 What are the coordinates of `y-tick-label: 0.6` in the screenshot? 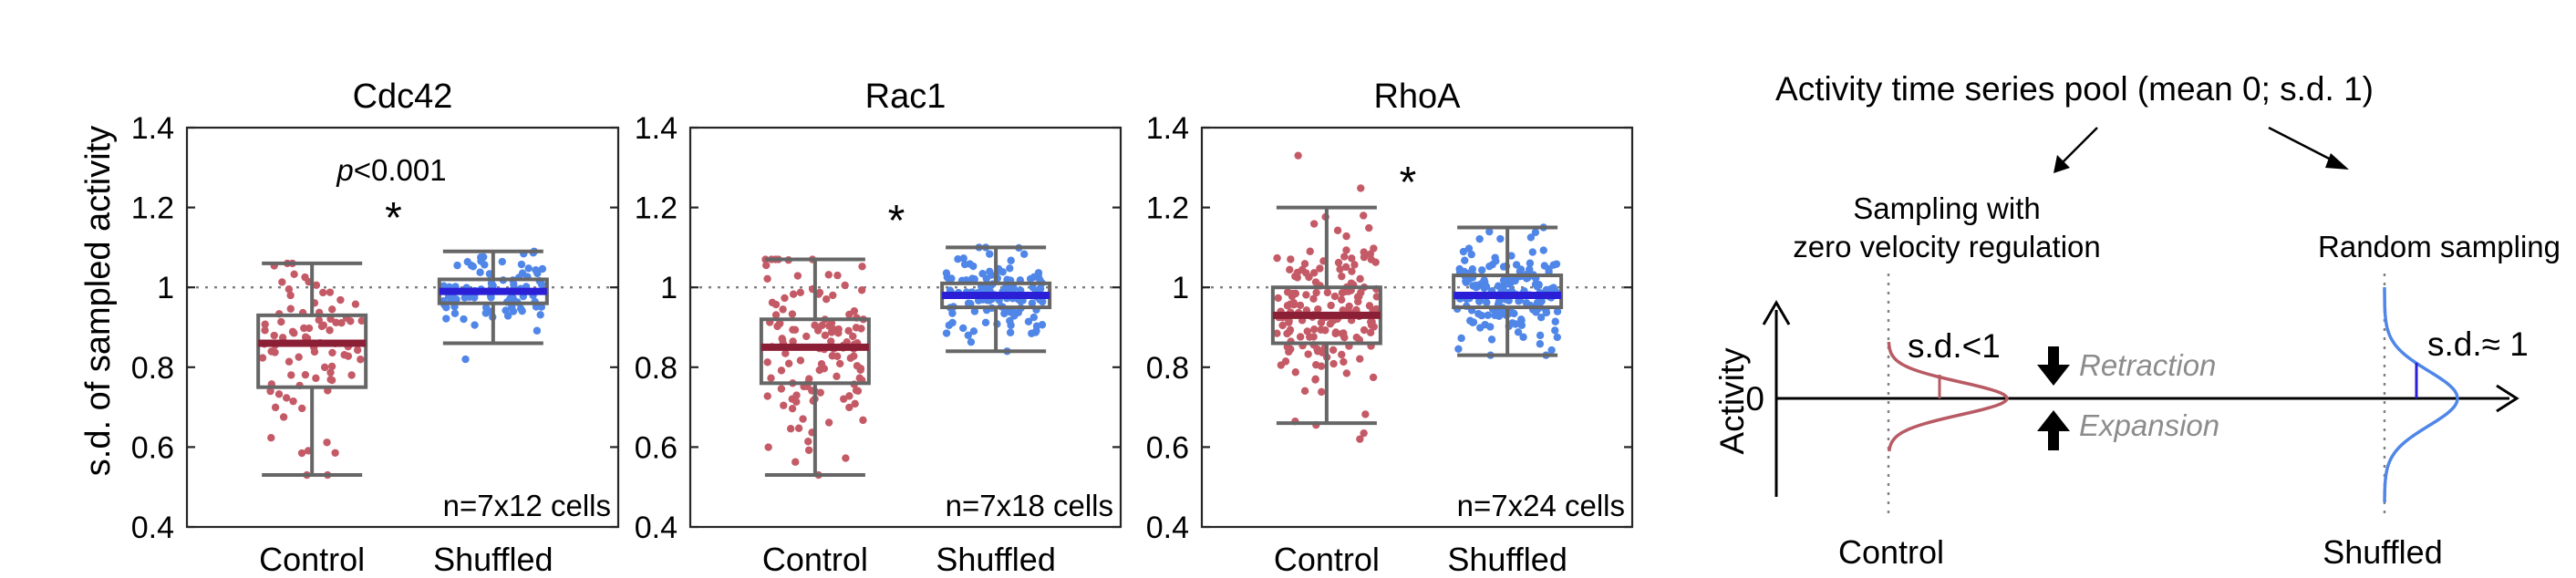 It's located at (656, 447).